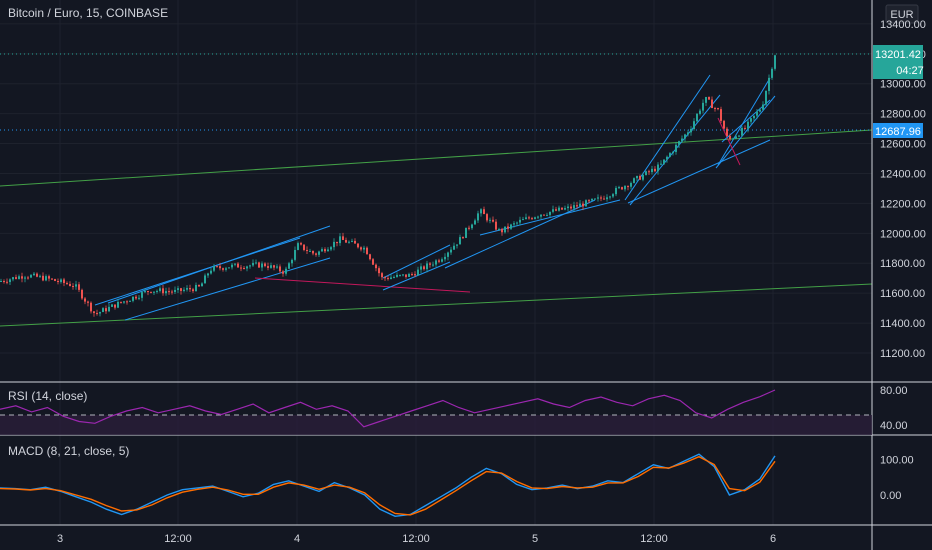 The image size is (932, 550). What do you see at coordinates (902, 14) in the screenshot?
I see `currency-button-bg` at bounding box center [902, 14].